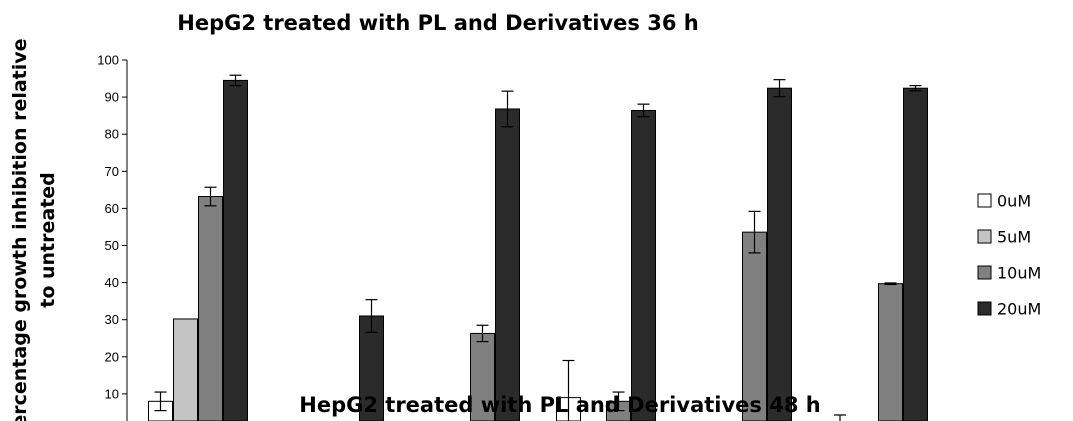 The width and height of the screenshot is (1073, 421). I want to click on y-tick-label: 10, so click(112, 393).